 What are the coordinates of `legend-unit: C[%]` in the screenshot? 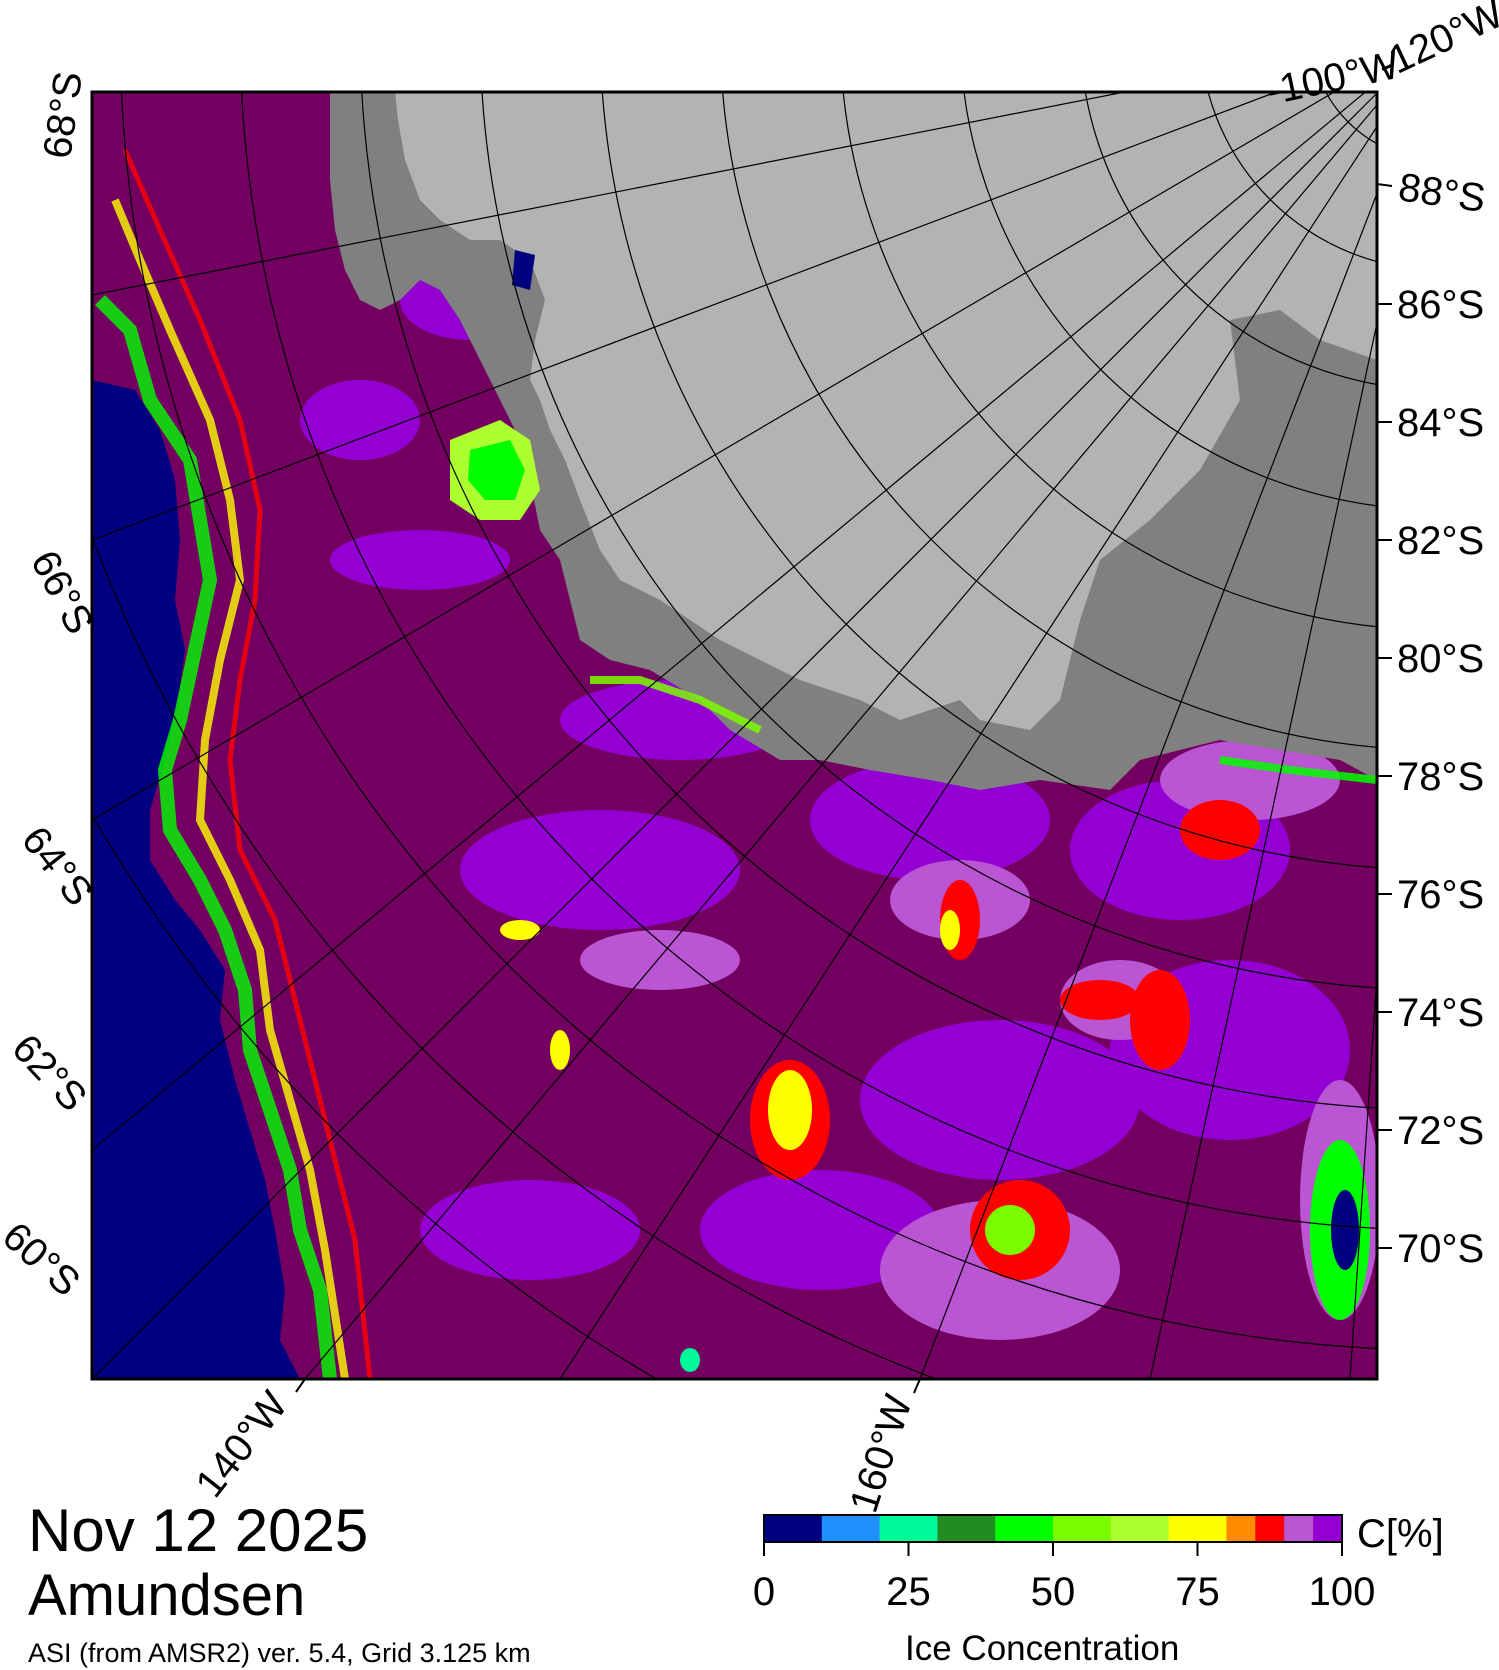 It's located at (1400, 1534).